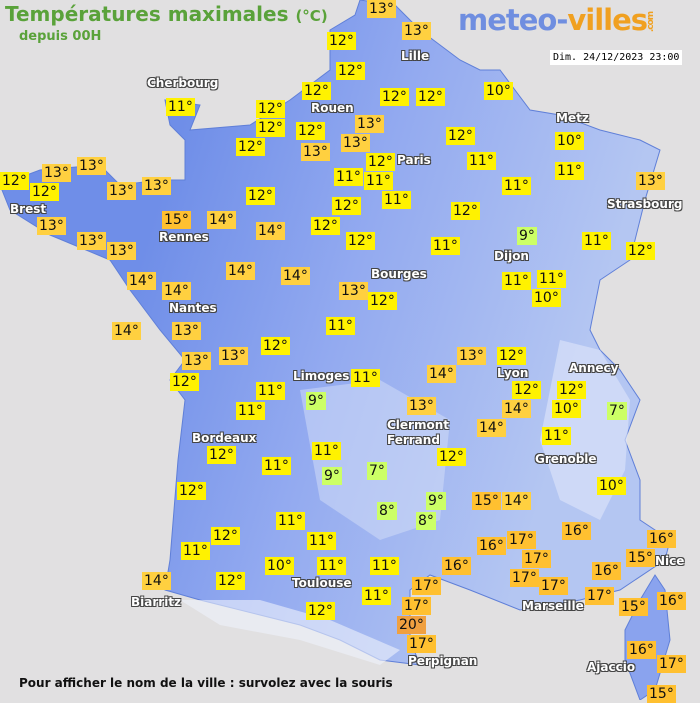  What do you see at coordinates (411, 625) in the screenshot?
I see `temperature-label: 20°` at bounding box center [411, 625].